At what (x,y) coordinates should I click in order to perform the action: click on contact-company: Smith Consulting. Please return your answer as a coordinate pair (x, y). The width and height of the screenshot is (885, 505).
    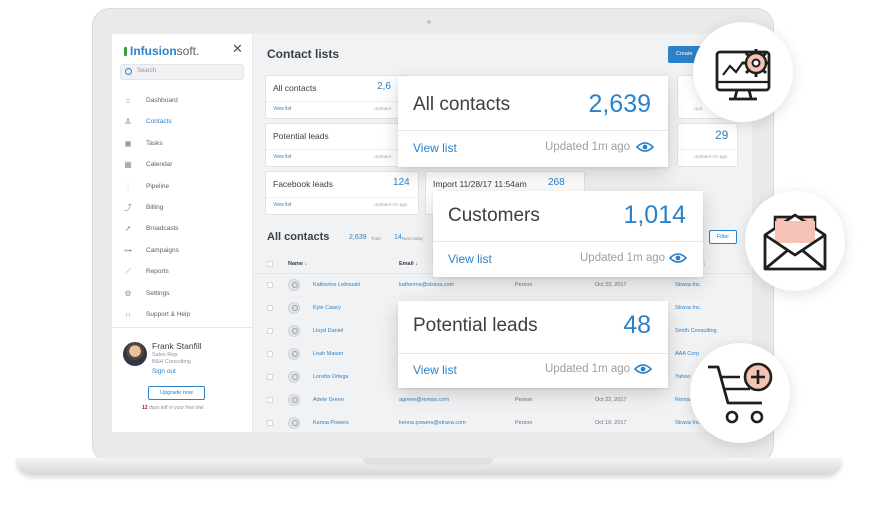
    Looking at the image, I should click on (696, 331).